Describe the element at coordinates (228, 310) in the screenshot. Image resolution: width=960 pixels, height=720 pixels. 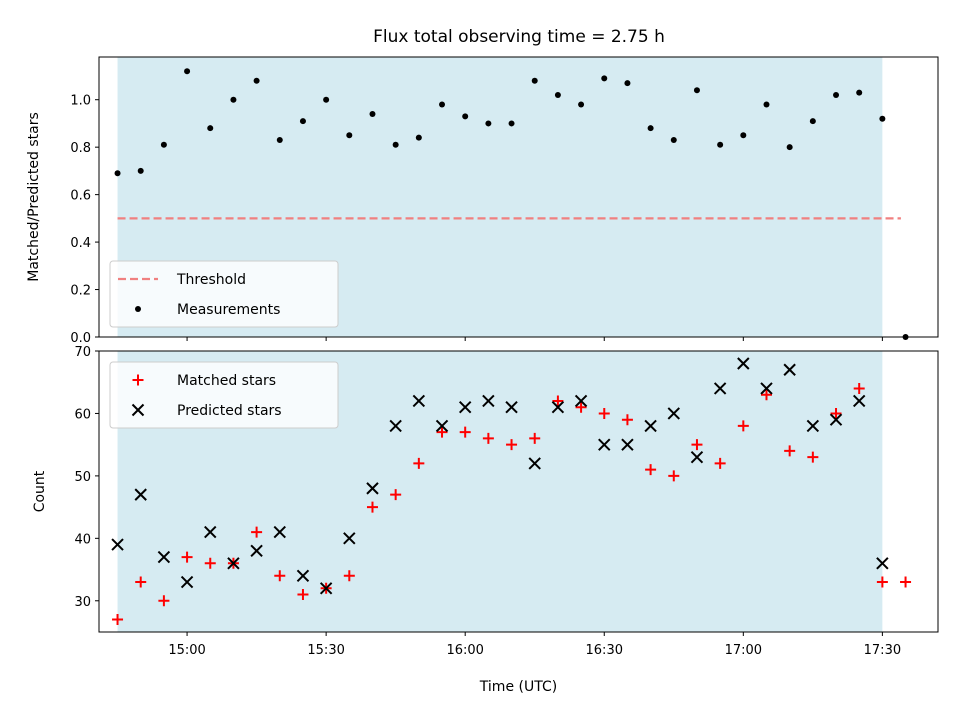
I see `legend-label: Measurements` at that location.